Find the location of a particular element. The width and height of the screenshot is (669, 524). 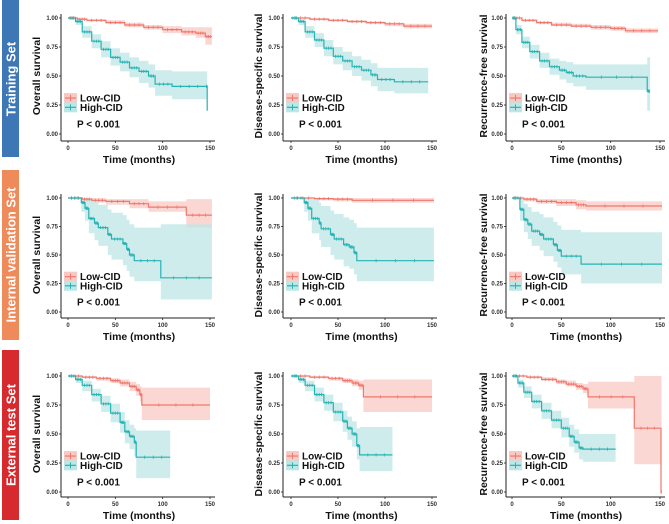

low-cid-ci-band is located at coordinates (587, 434).